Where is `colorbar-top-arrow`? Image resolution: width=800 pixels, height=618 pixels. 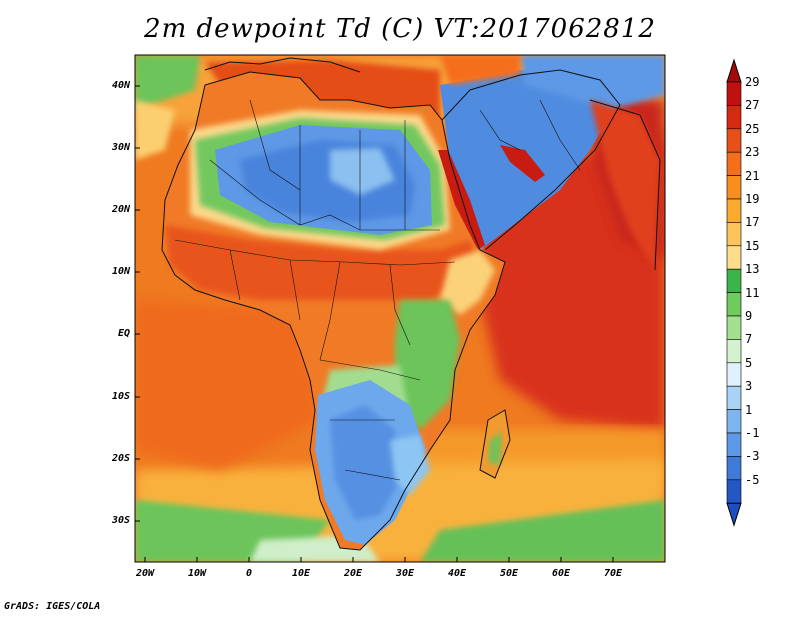 colorbar-top-arrow is located at coordinates (734, 70).